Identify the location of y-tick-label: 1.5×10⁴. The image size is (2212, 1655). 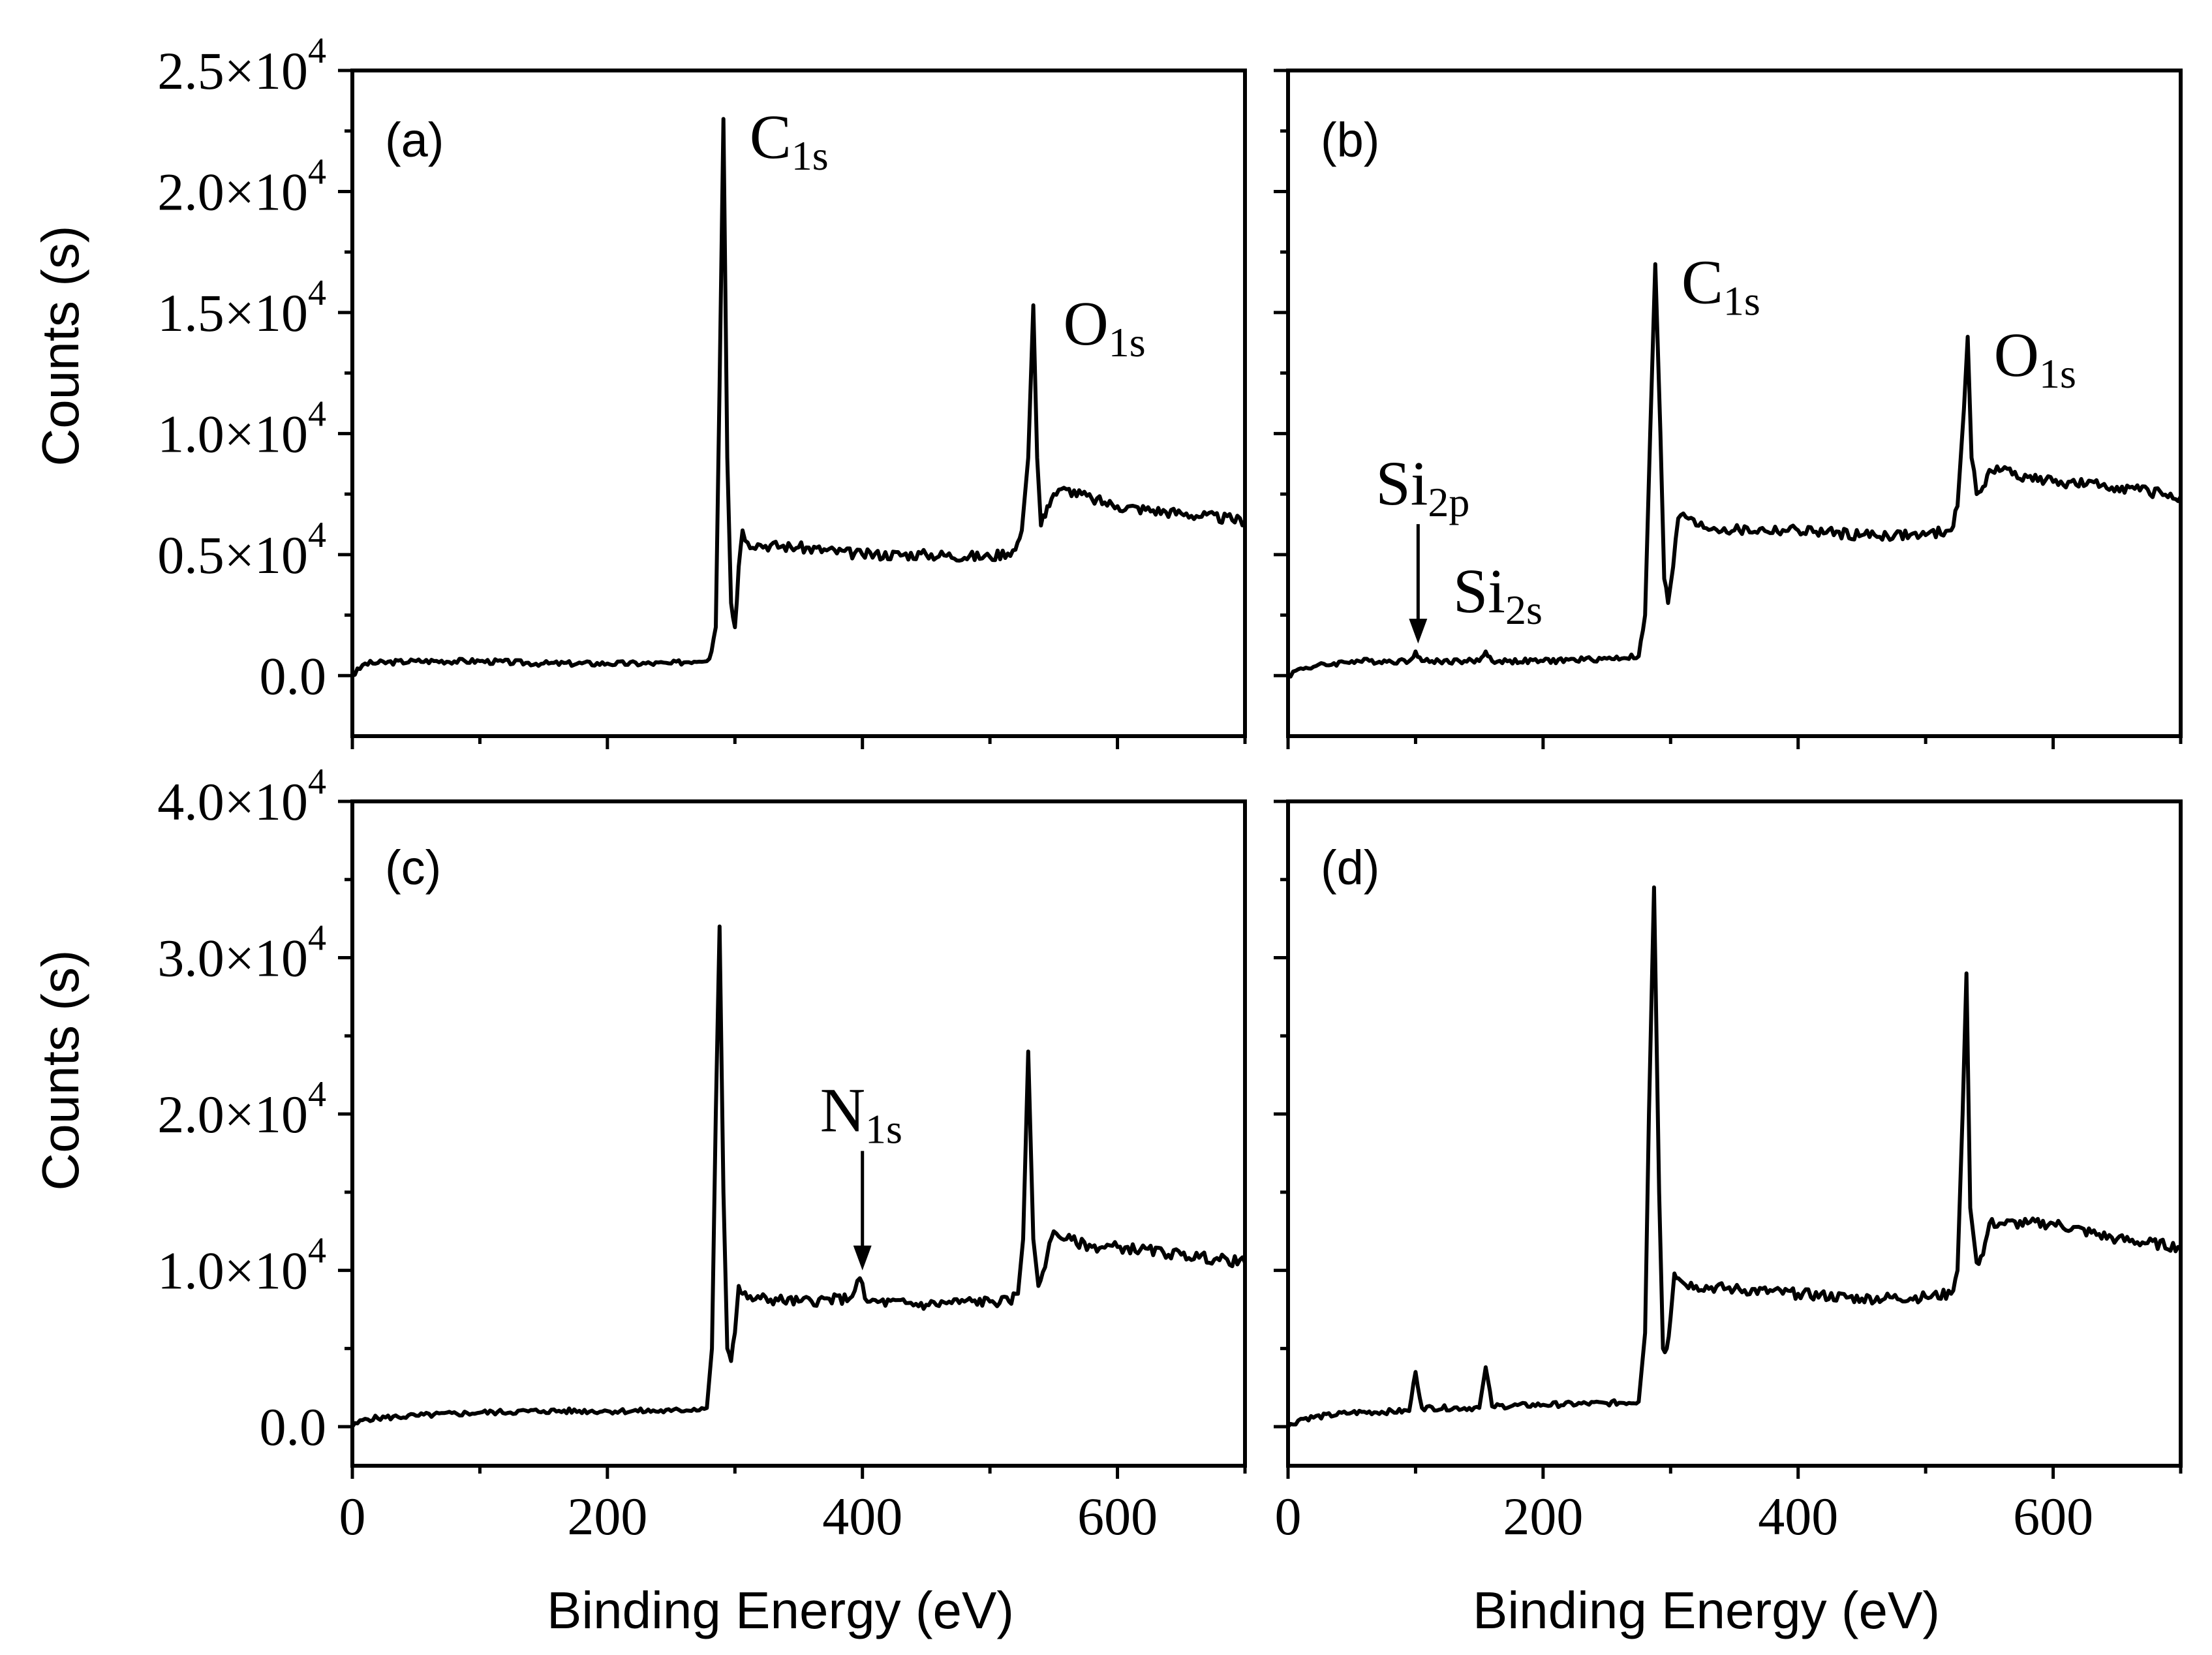
(241, 308).